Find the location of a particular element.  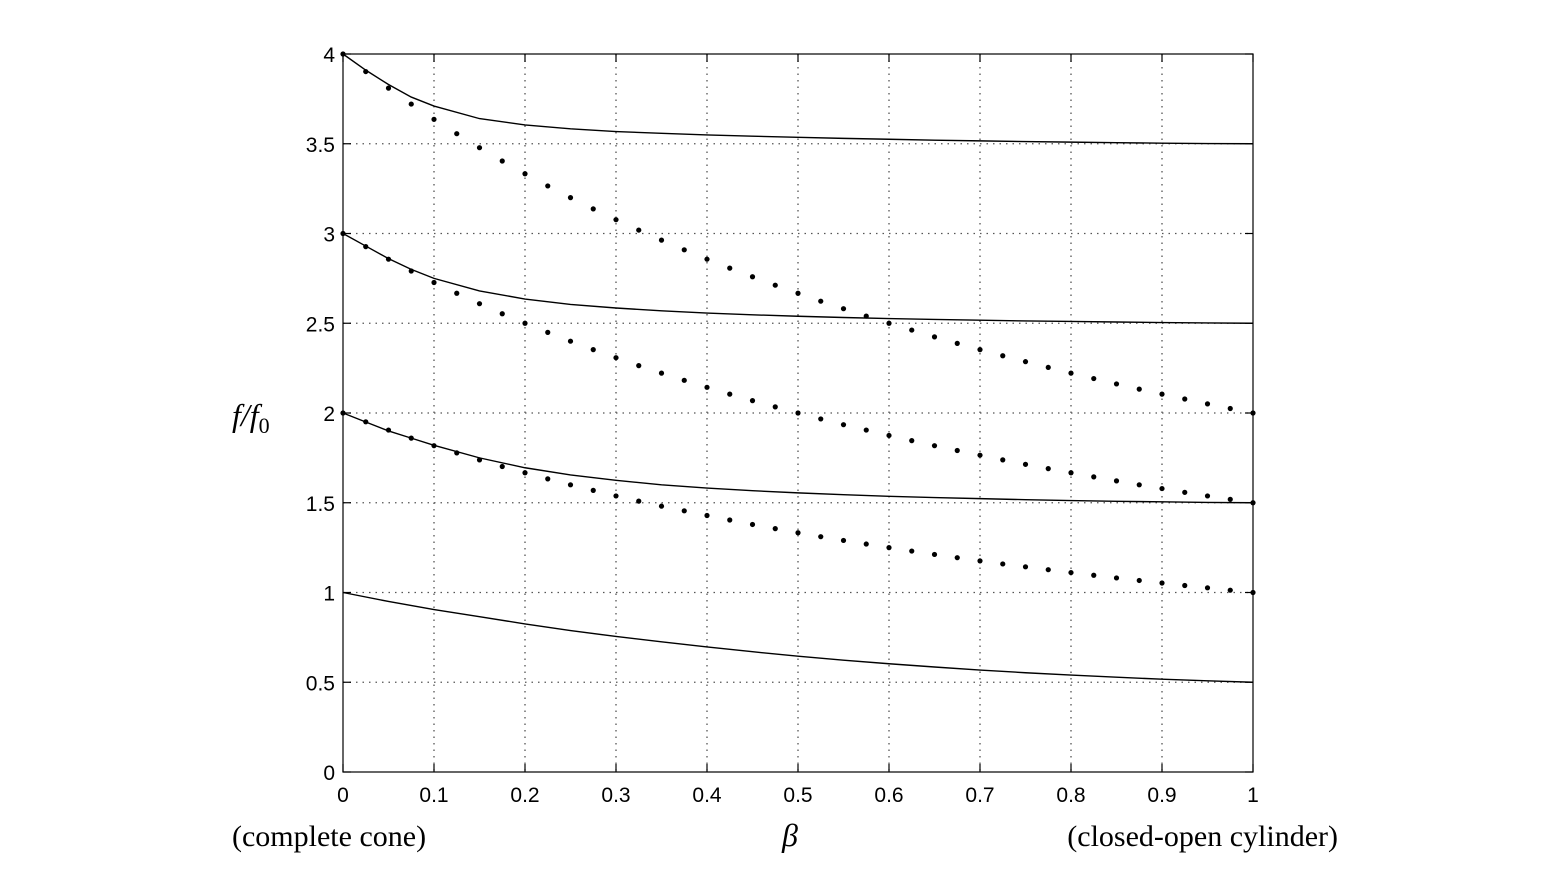

y-tick-label: 2.5 is located at coordinates (320, 324).